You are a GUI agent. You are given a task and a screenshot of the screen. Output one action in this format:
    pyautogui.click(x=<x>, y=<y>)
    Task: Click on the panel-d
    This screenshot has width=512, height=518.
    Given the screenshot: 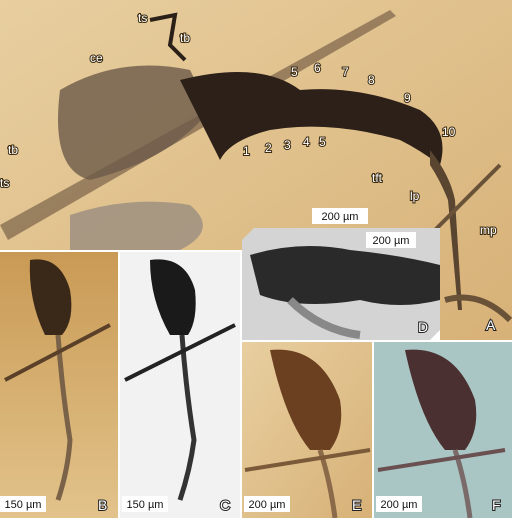 What is the action you would take?
    pyautogui.click(x=341, y=284)
    